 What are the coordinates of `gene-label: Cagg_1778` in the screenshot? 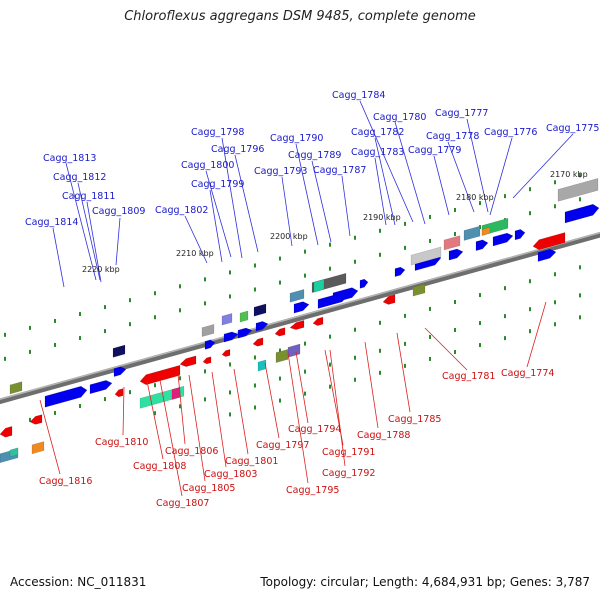 It's located at (452, 136).